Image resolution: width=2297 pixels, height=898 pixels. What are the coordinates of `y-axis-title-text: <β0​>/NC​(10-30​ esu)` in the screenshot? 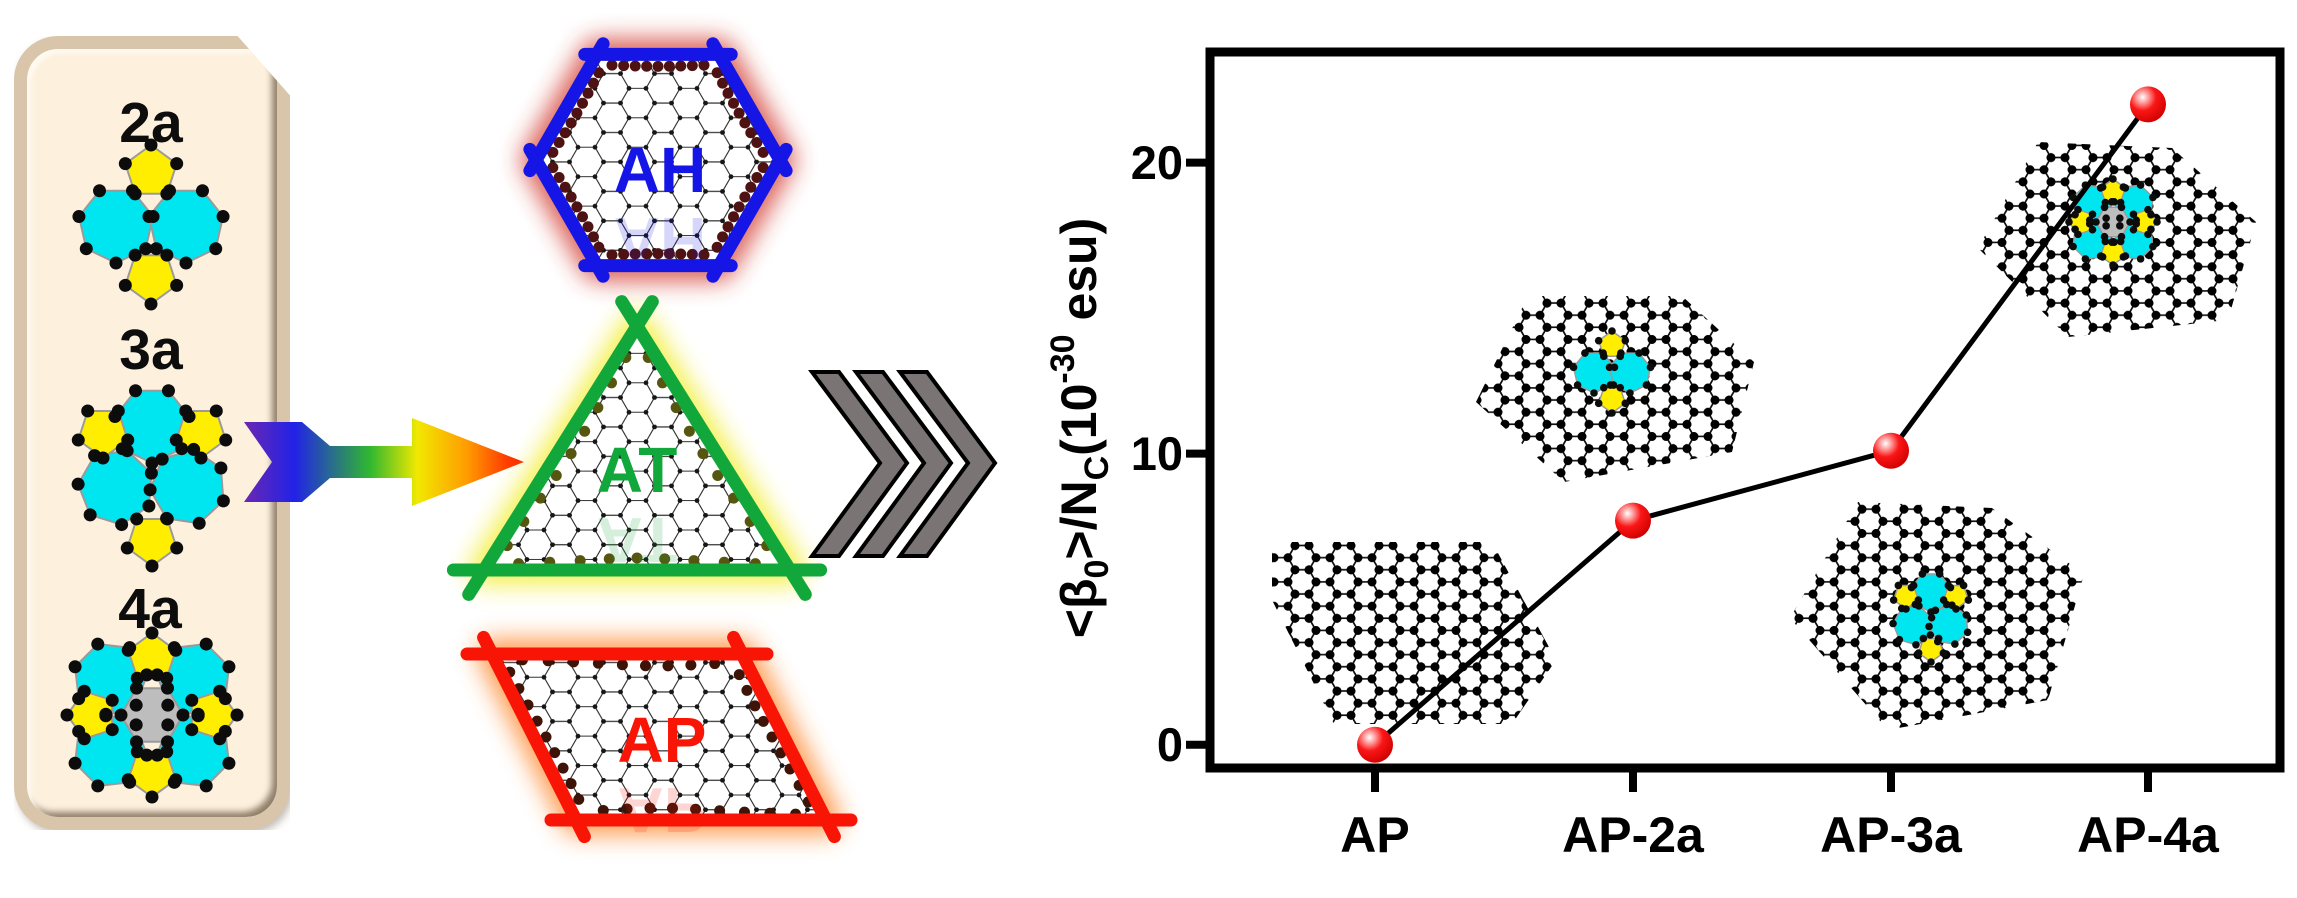 It's located at (1080, 428).